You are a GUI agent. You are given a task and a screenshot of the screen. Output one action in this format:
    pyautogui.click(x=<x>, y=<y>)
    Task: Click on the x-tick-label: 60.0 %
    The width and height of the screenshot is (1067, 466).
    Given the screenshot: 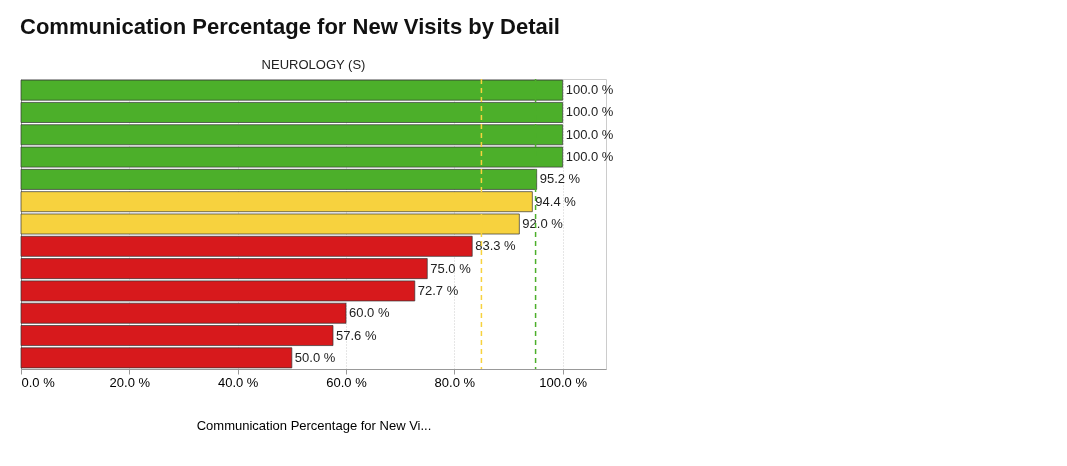 What is the action you would take?
    pyautogui.click(x=347, y=382)
    